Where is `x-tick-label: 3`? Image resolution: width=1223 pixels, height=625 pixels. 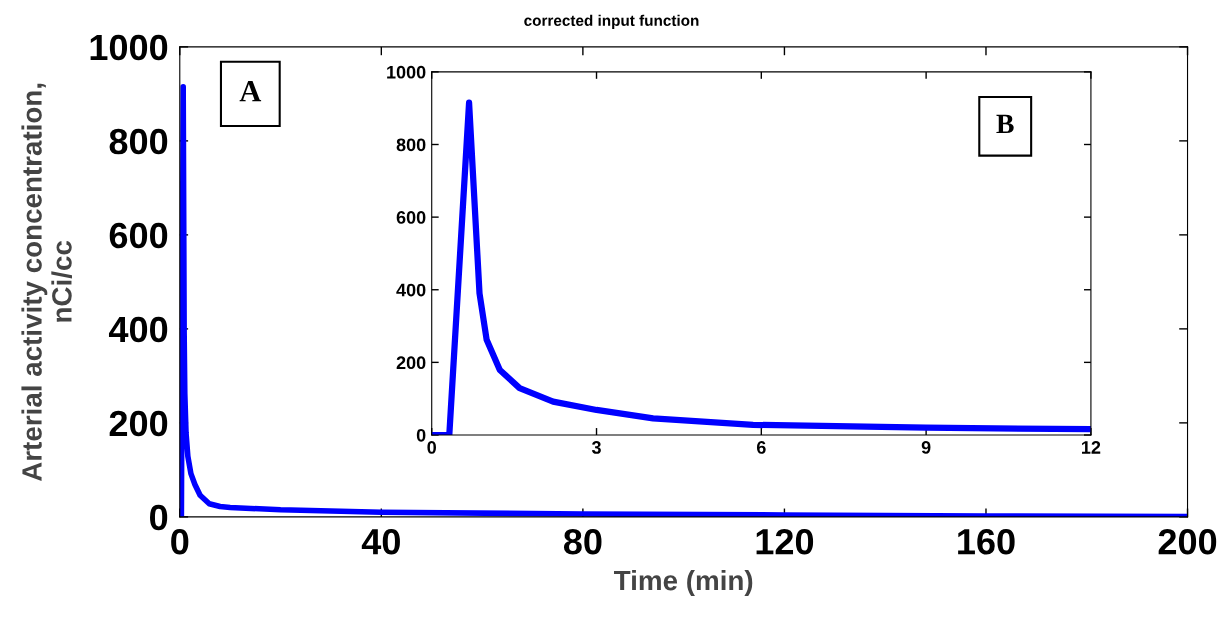
x-tick-label: 3 is located at coordinates (596, 447).